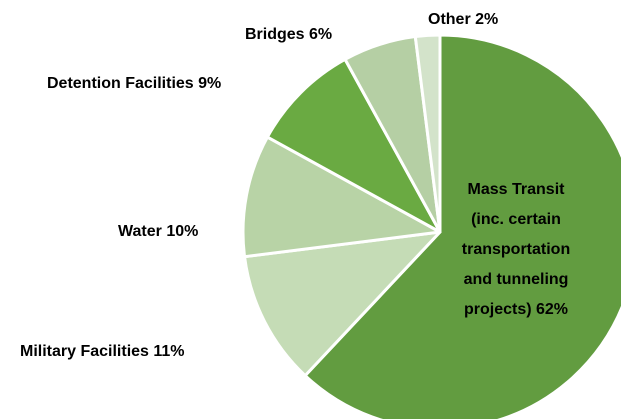 The width and height of the screenshot is (621, 419). What do you see at coordinates (487, 19) in the screenshot?
I see `slice-value: 2%` at bounding box center [487, 19].